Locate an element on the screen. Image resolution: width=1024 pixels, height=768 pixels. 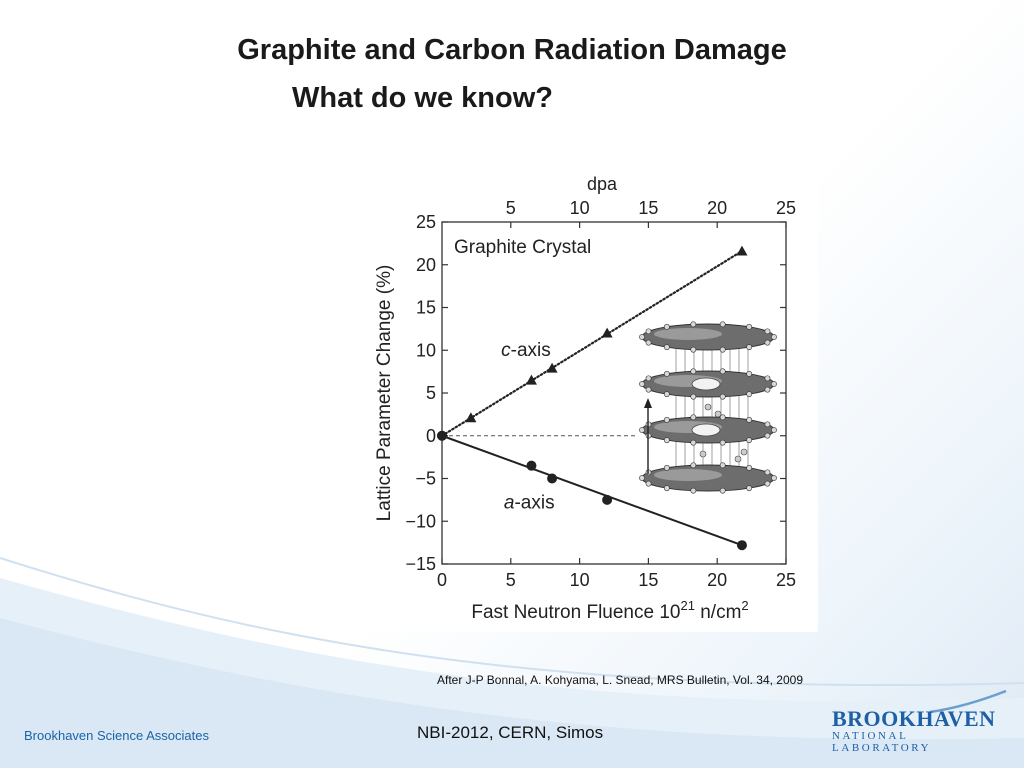
graphite-crystal-illustration is located at coordinates (708, 407).